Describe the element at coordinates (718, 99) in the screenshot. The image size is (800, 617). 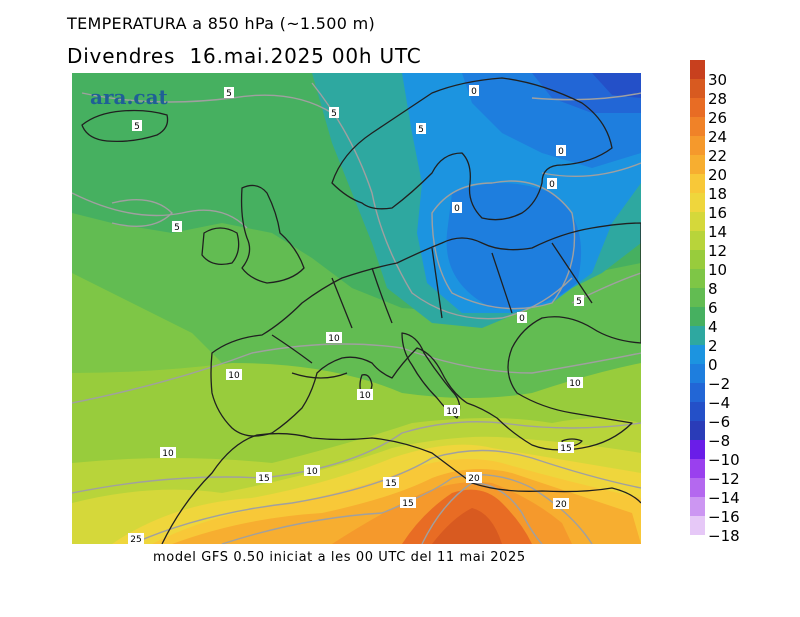
I see `colorbar-label: 28` at that location.